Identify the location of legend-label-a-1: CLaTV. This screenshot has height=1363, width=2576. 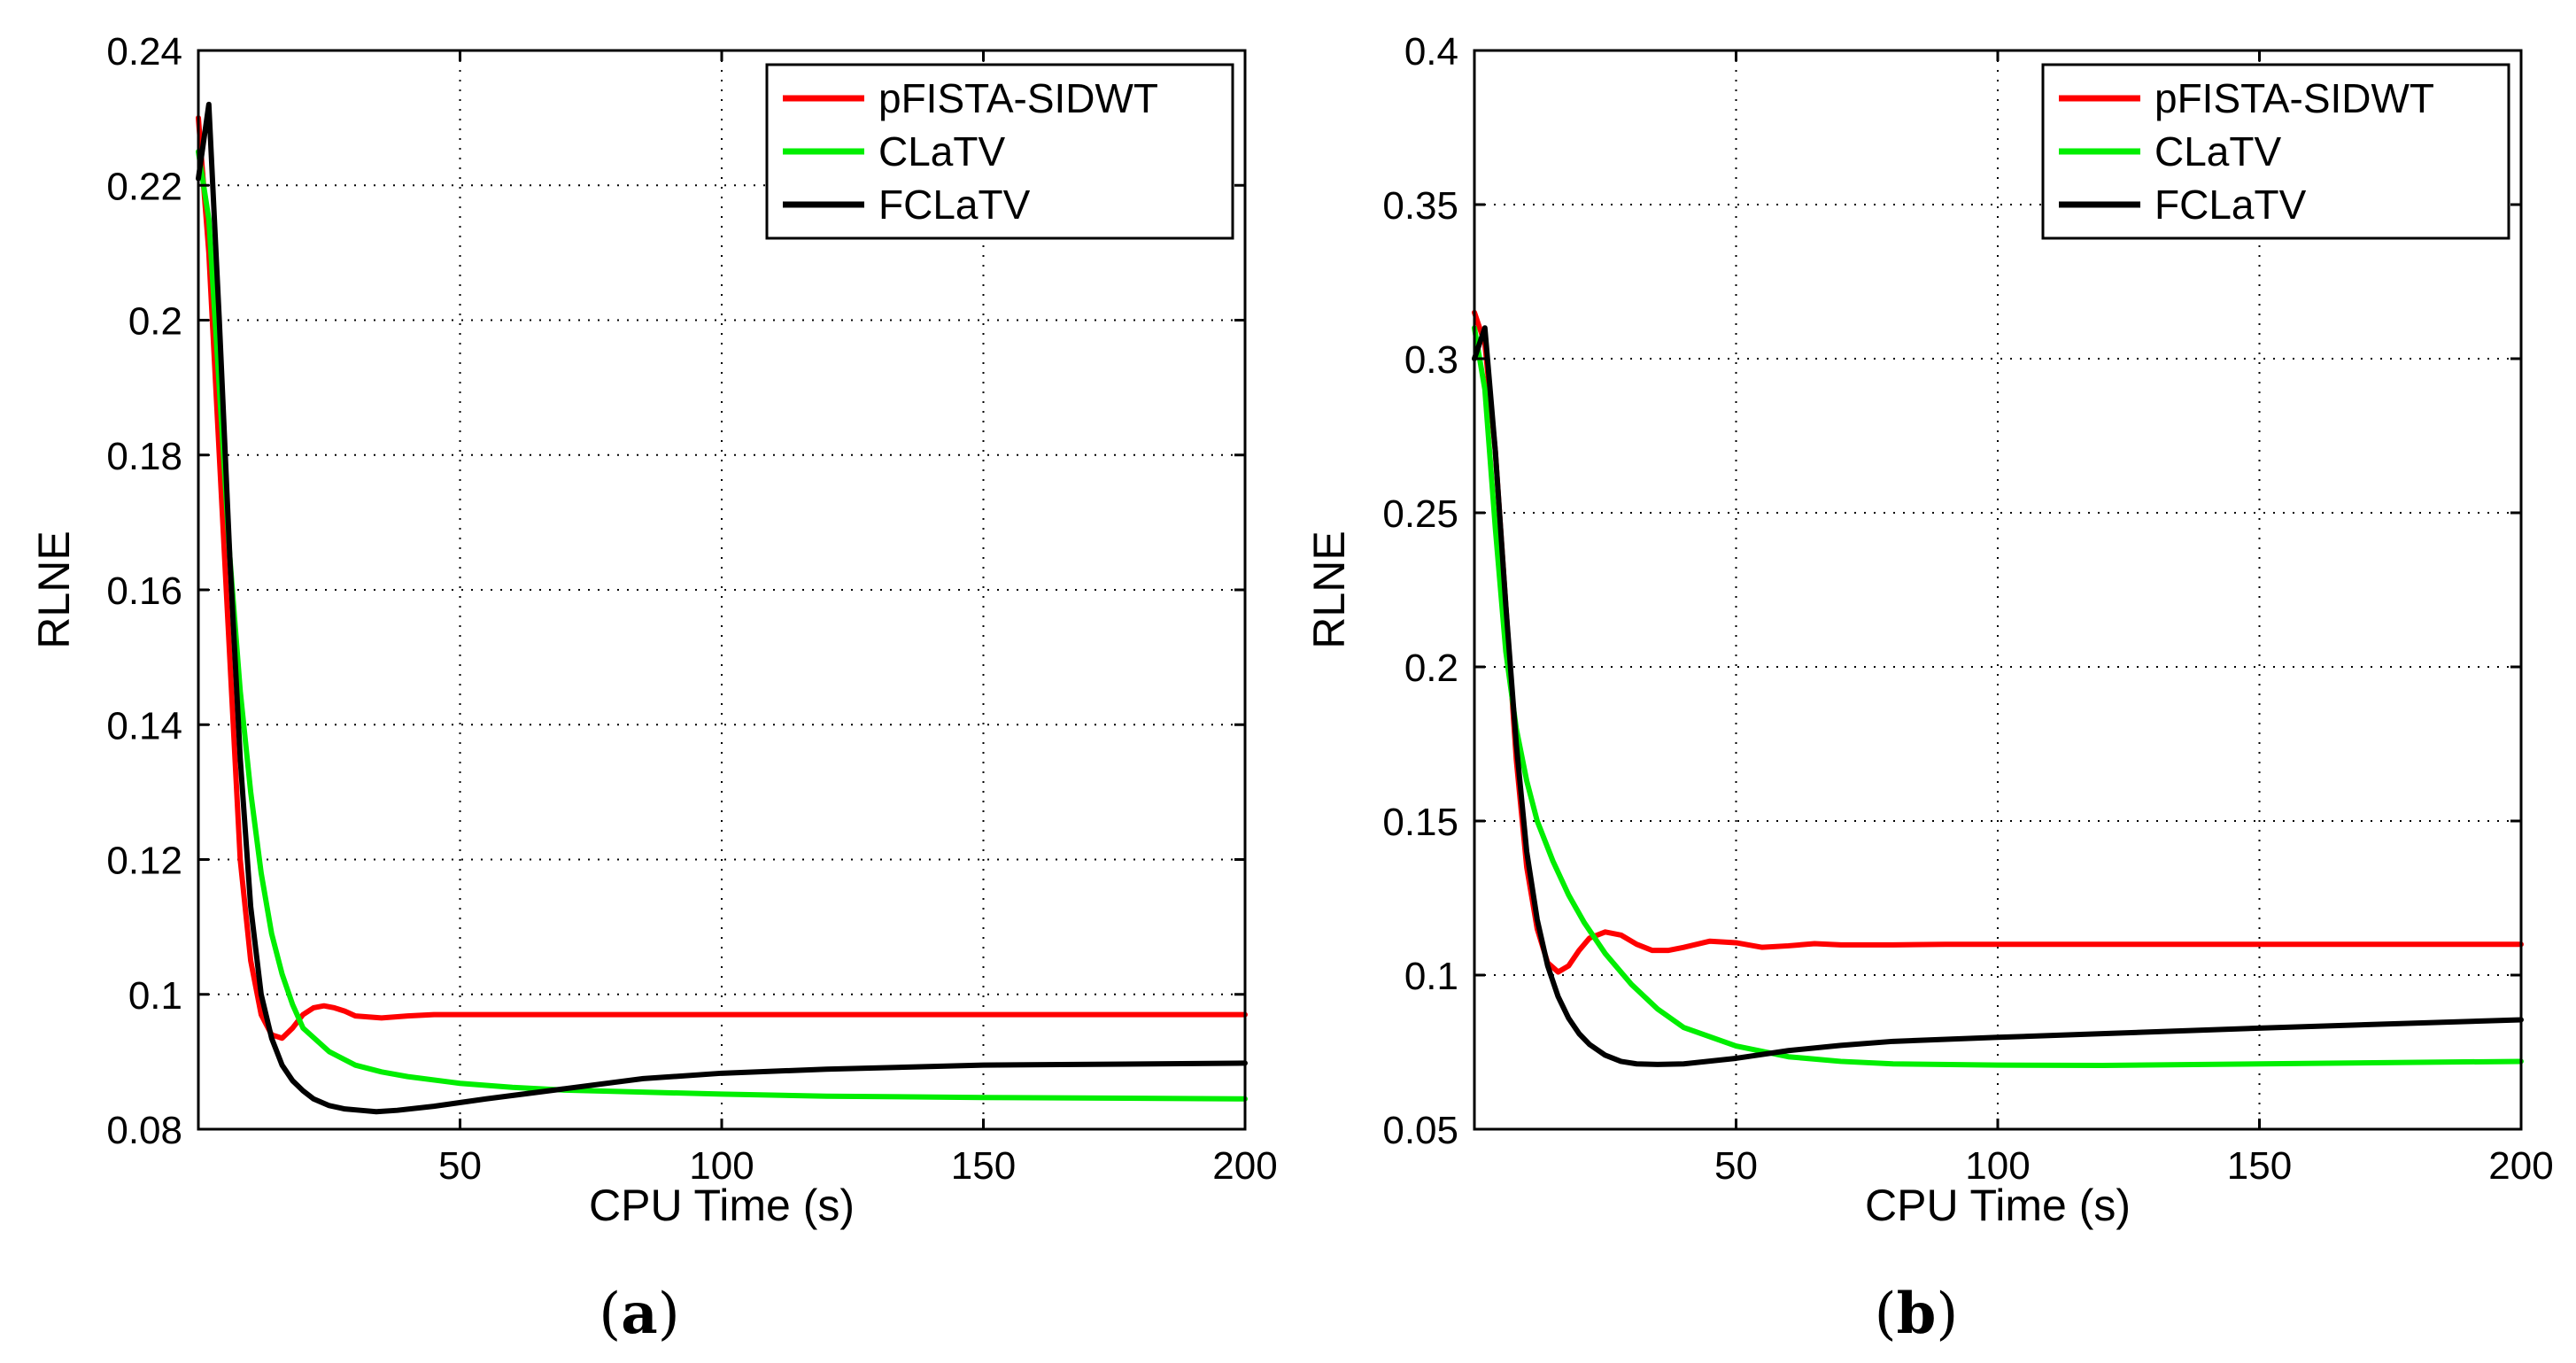
(941, 151).